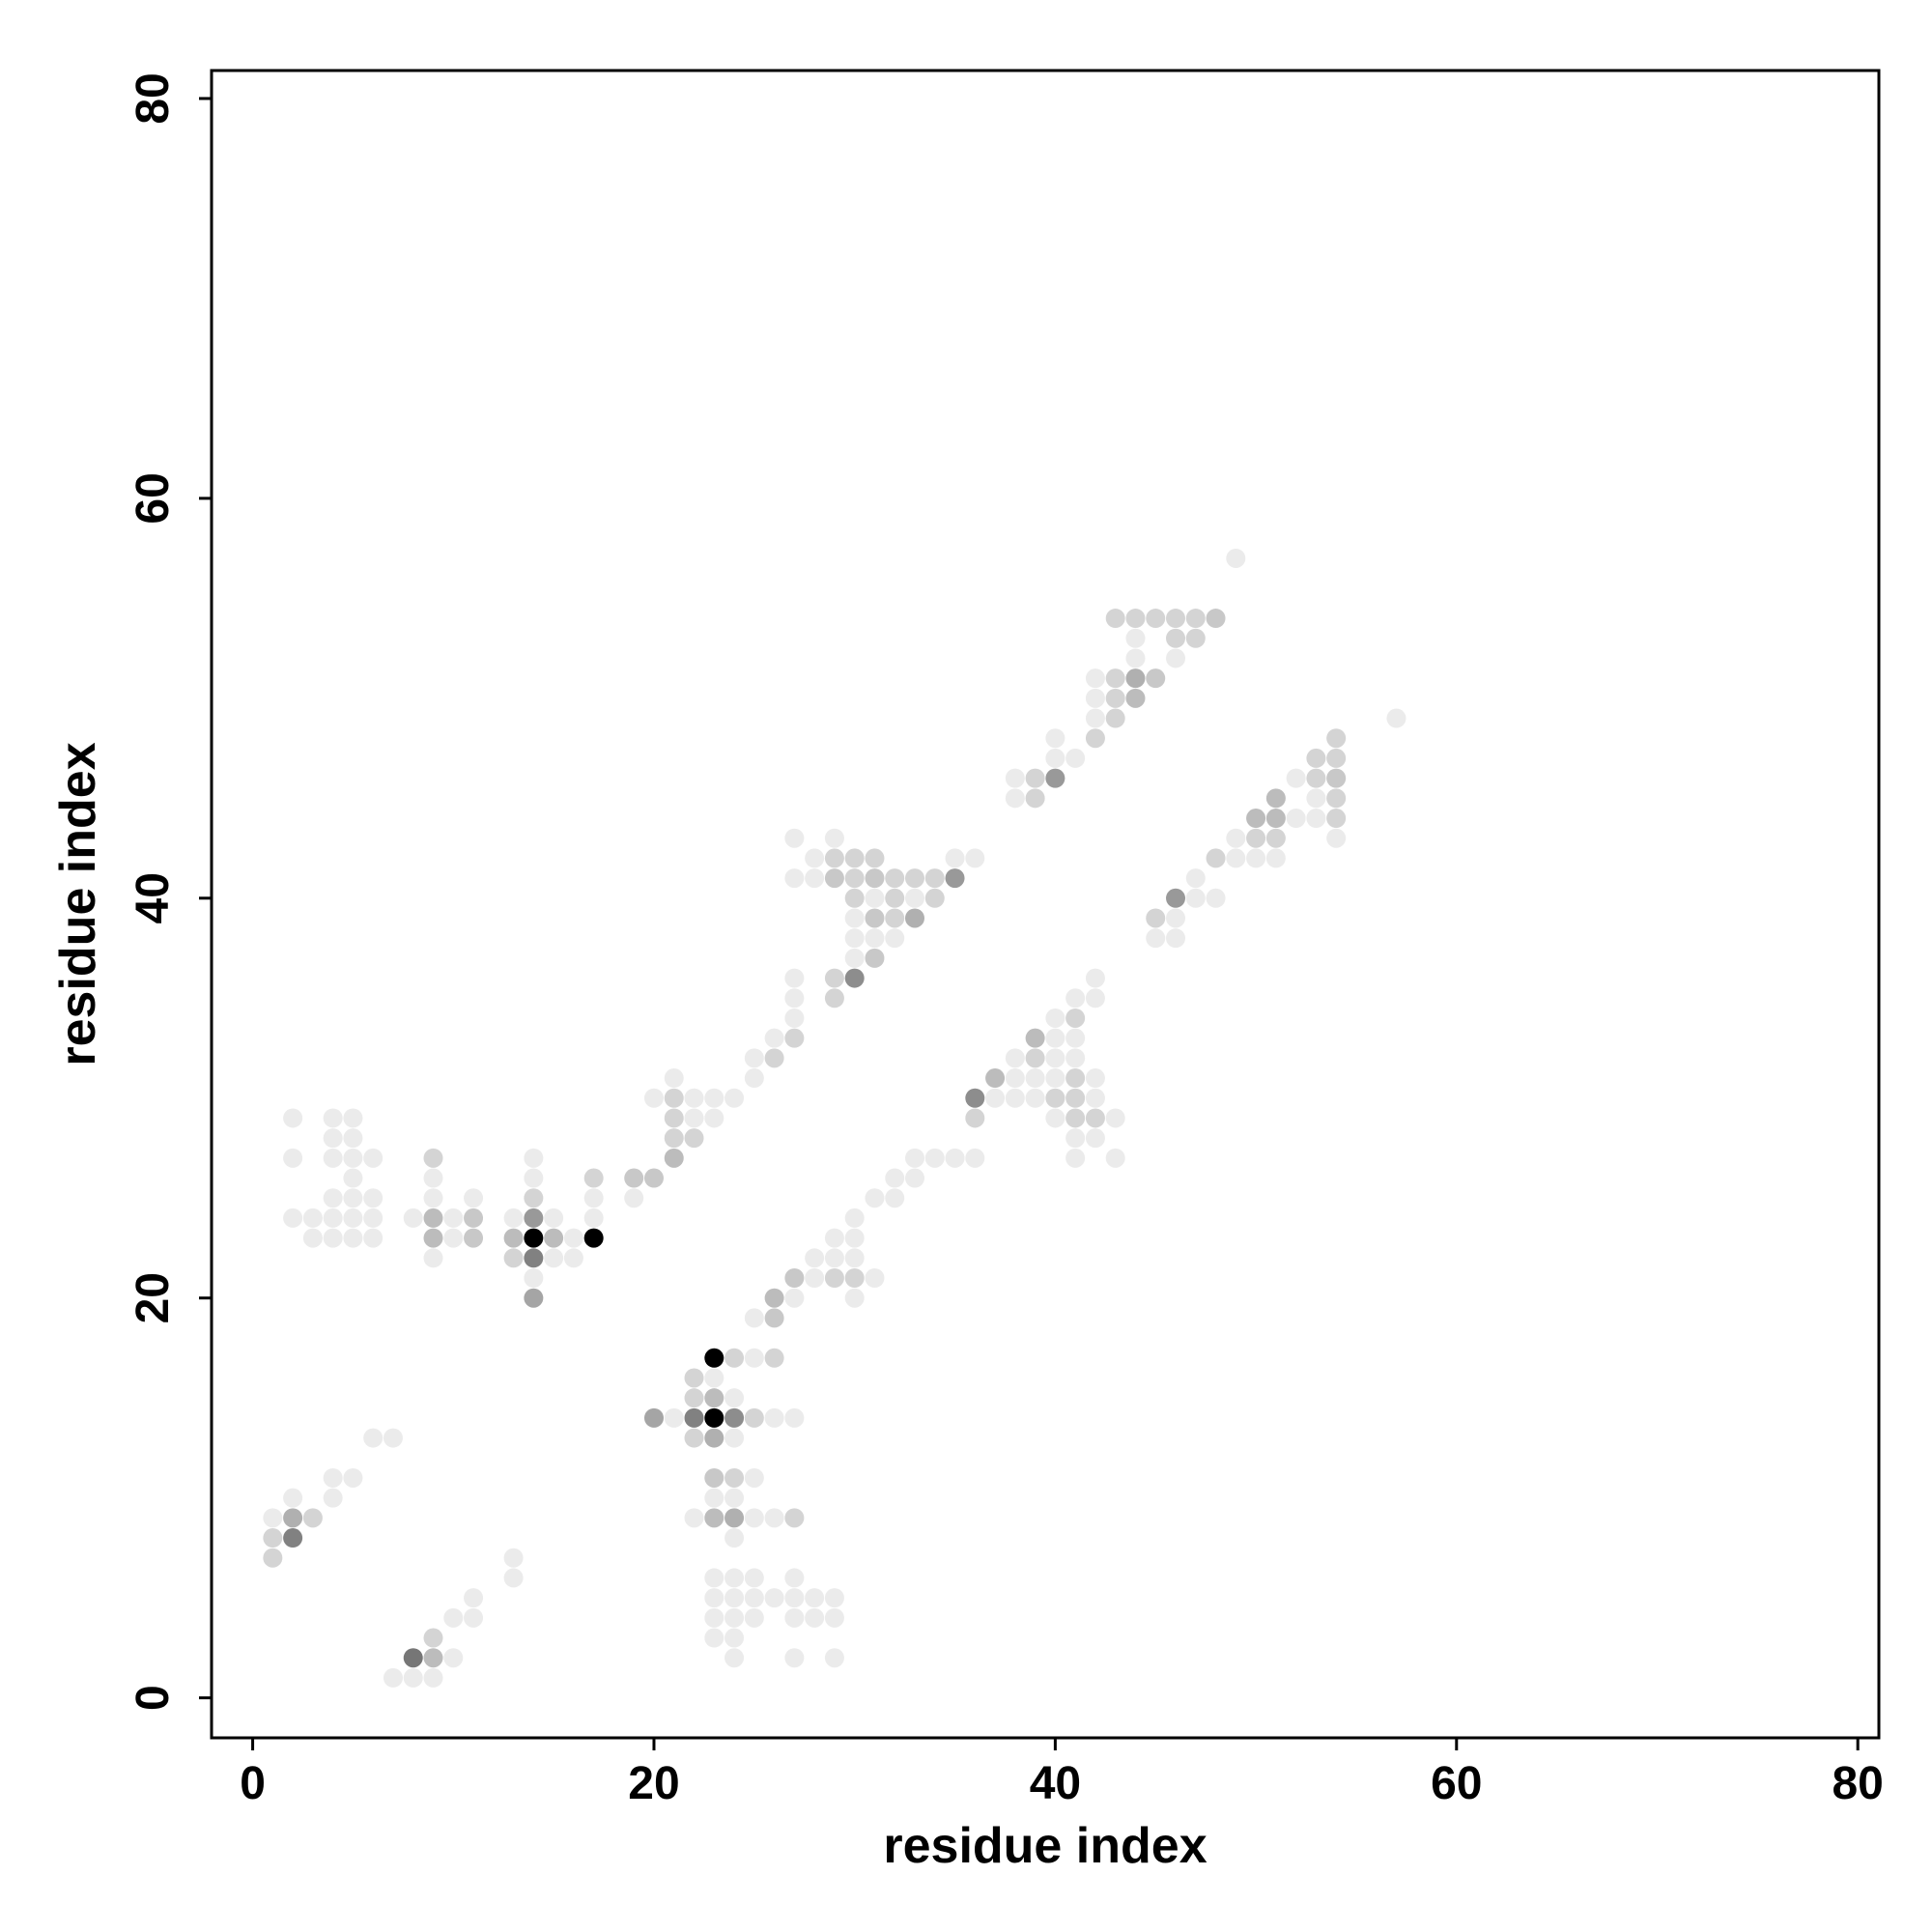 The height and width of the screenshot is (1932, 1932). What do you see at coordinates (153, 1698) in the screenshot?
I see `y-tick-label: 0` at bounding box center [153, 1698].